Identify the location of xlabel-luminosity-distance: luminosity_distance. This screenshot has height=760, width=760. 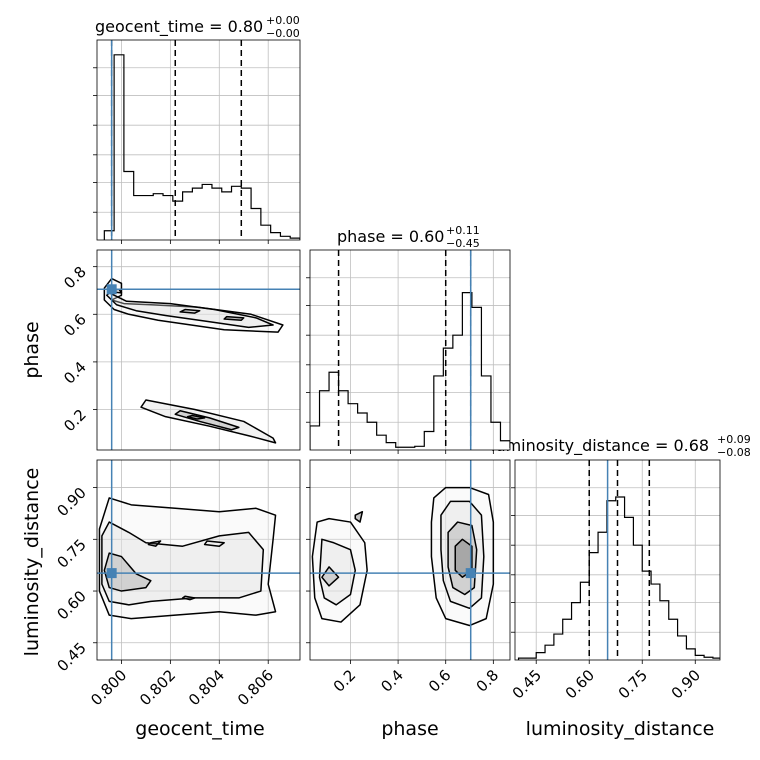
(620, 729).